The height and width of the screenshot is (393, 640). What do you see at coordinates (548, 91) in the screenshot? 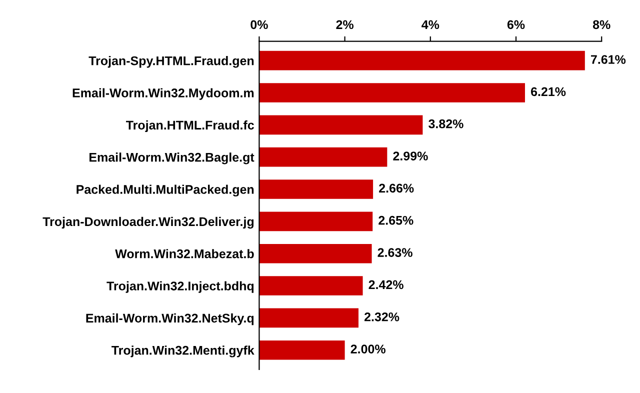
I see `data-label: 6.21%` at bounding box center [548, 91].